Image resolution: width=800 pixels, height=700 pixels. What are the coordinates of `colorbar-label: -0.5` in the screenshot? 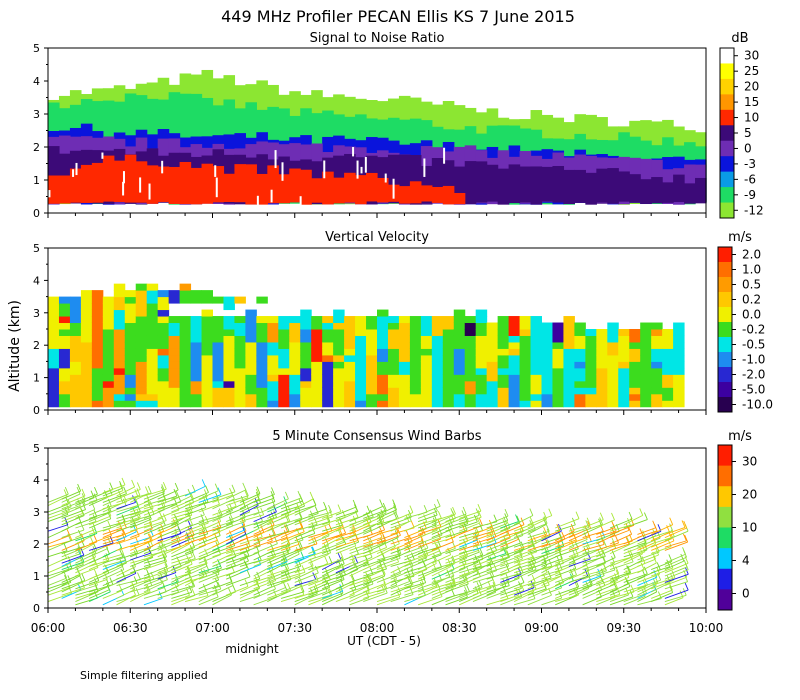 It's located at (753, 345).